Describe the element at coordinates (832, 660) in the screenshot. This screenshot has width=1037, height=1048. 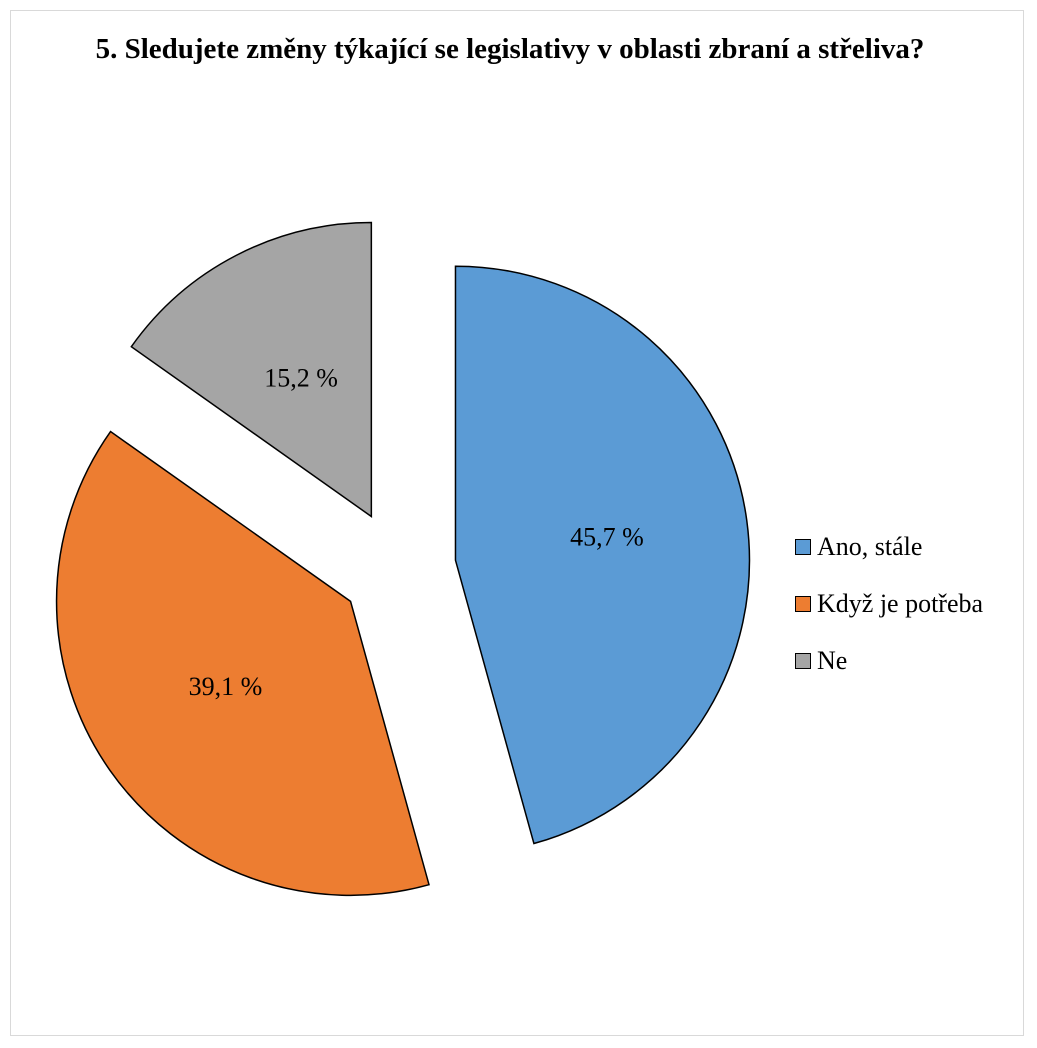
I see `legend-label: Ne` at that location.